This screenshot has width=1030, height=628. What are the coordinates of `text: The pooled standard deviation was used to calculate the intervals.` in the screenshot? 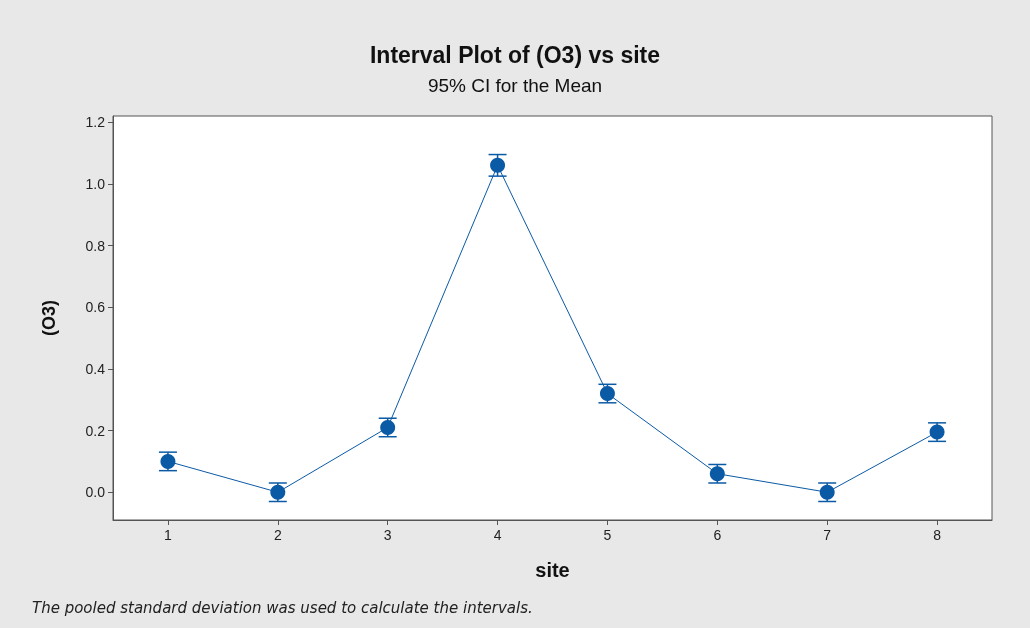 It's located at (282, 607).